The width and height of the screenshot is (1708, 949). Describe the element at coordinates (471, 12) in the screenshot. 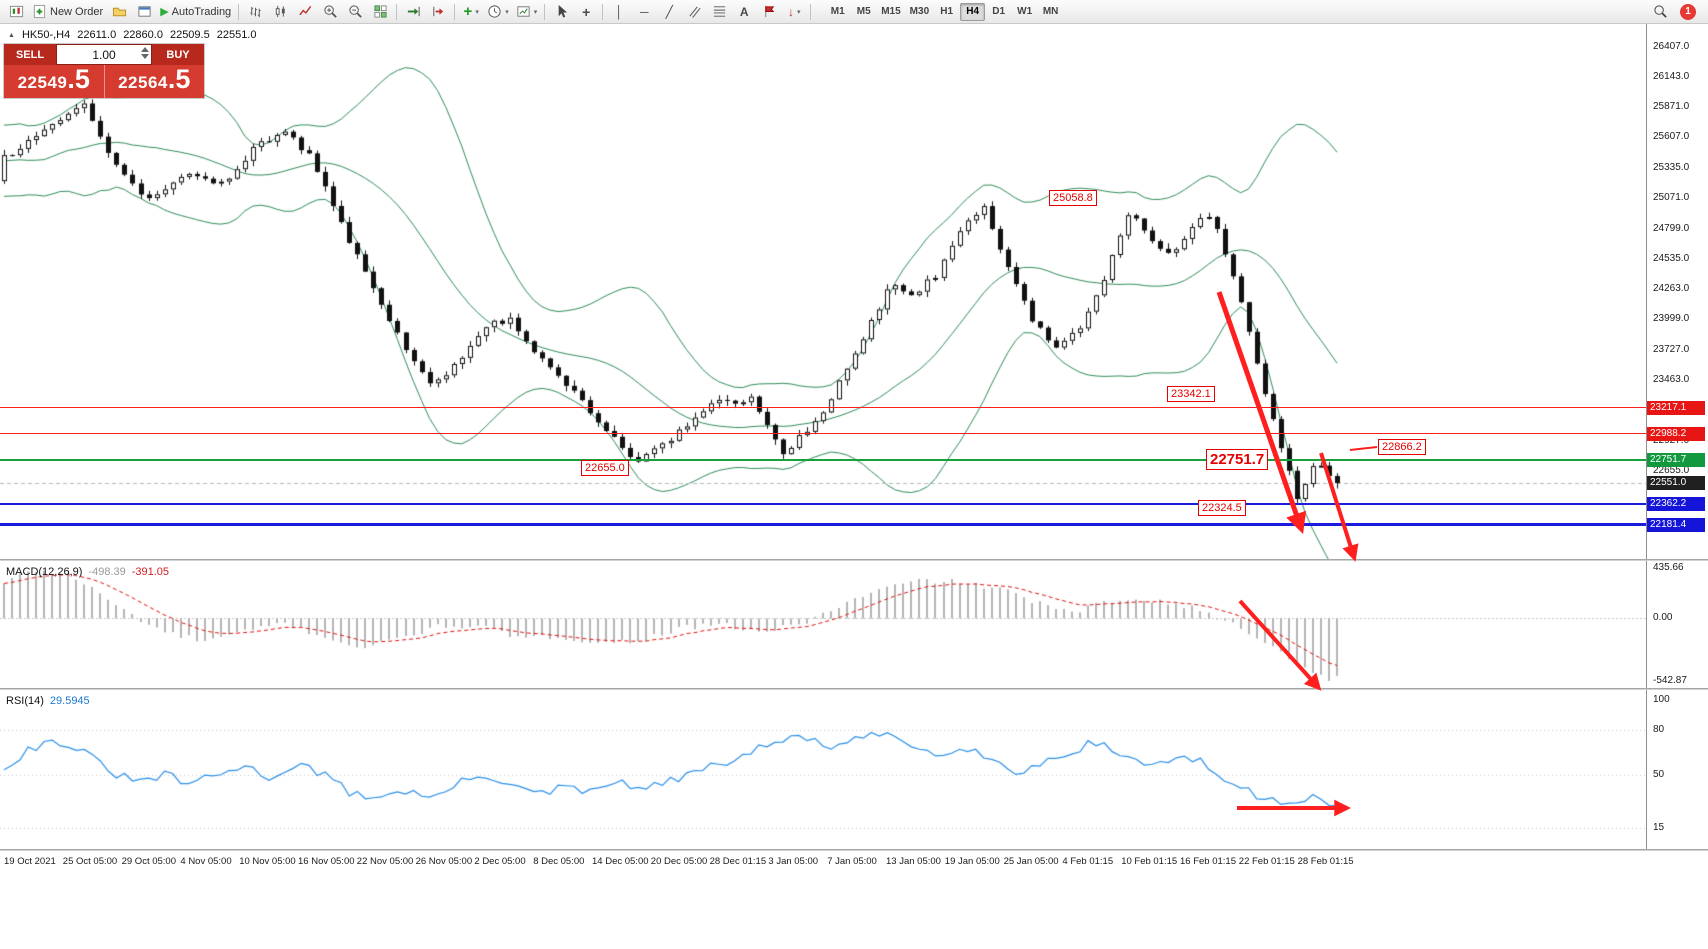

I see `indicators-button: + ▾` at that location.